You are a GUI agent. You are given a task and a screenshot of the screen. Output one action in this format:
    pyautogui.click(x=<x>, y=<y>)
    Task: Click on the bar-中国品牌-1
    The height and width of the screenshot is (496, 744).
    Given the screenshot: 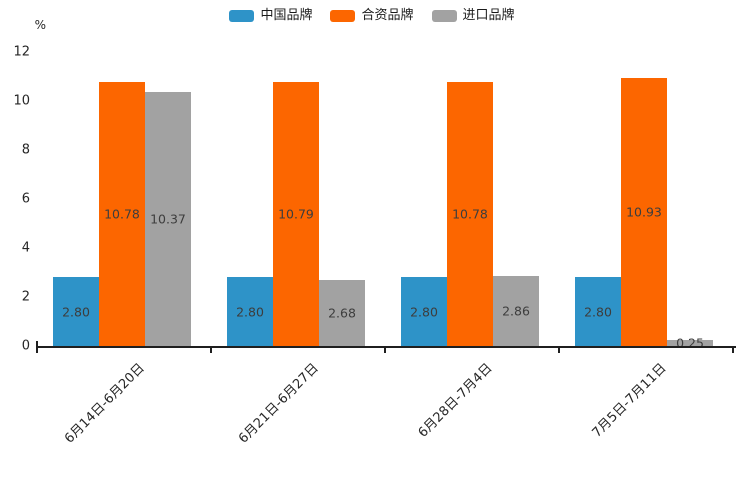 What is the action you would take?
    pyautogui.click(x=76, y=311)
    